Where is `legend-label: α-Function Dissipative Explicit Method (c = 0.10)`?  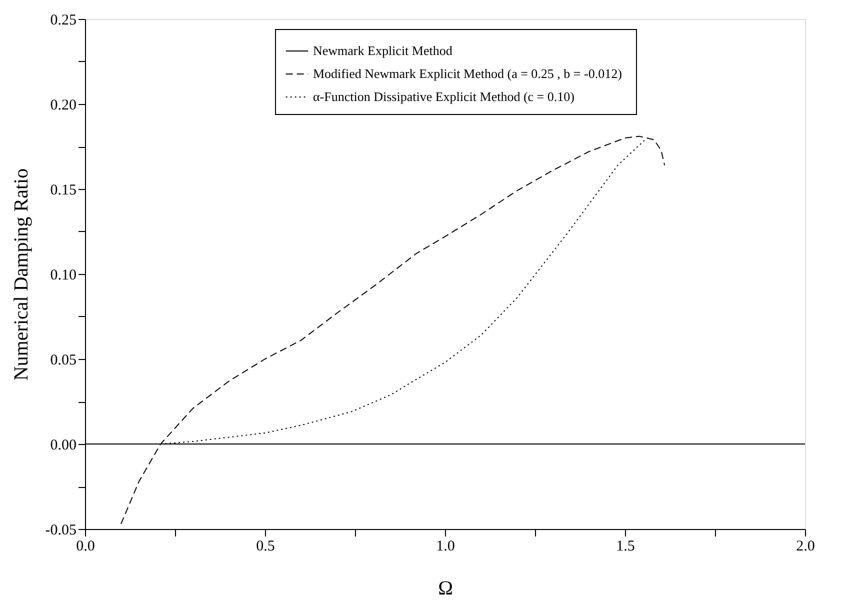 legend-label: α-Function Dissipative Explicit Method (c = 0.10) is located at coordinates (443, 96).